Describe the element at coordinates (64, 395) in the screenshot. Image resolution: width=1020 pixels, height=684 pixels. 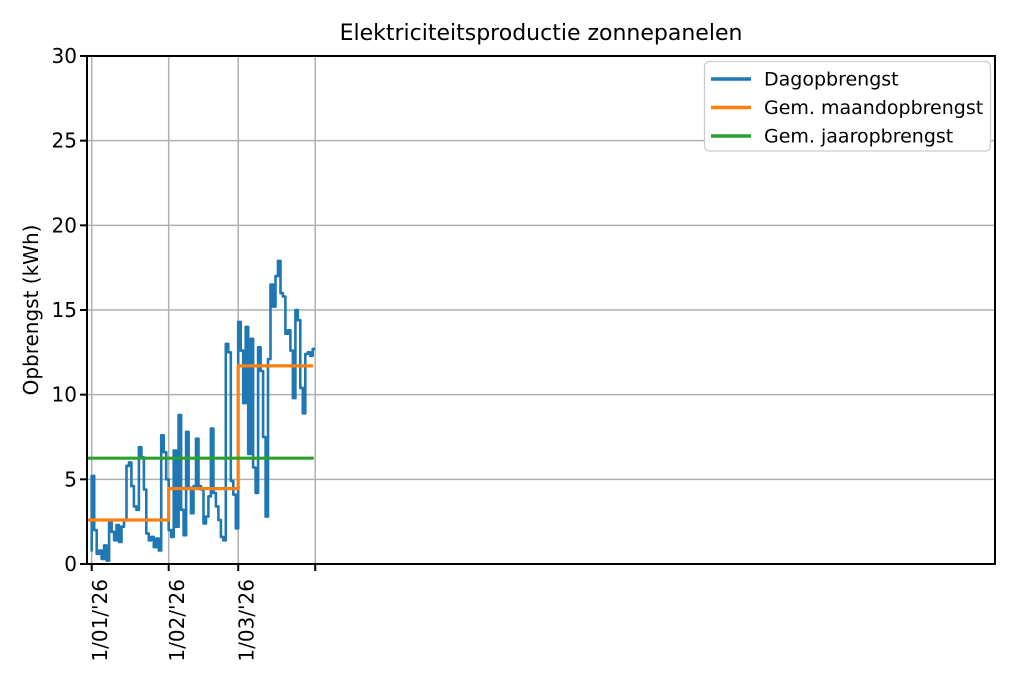
I see `y-tick-label: 10` at that location.